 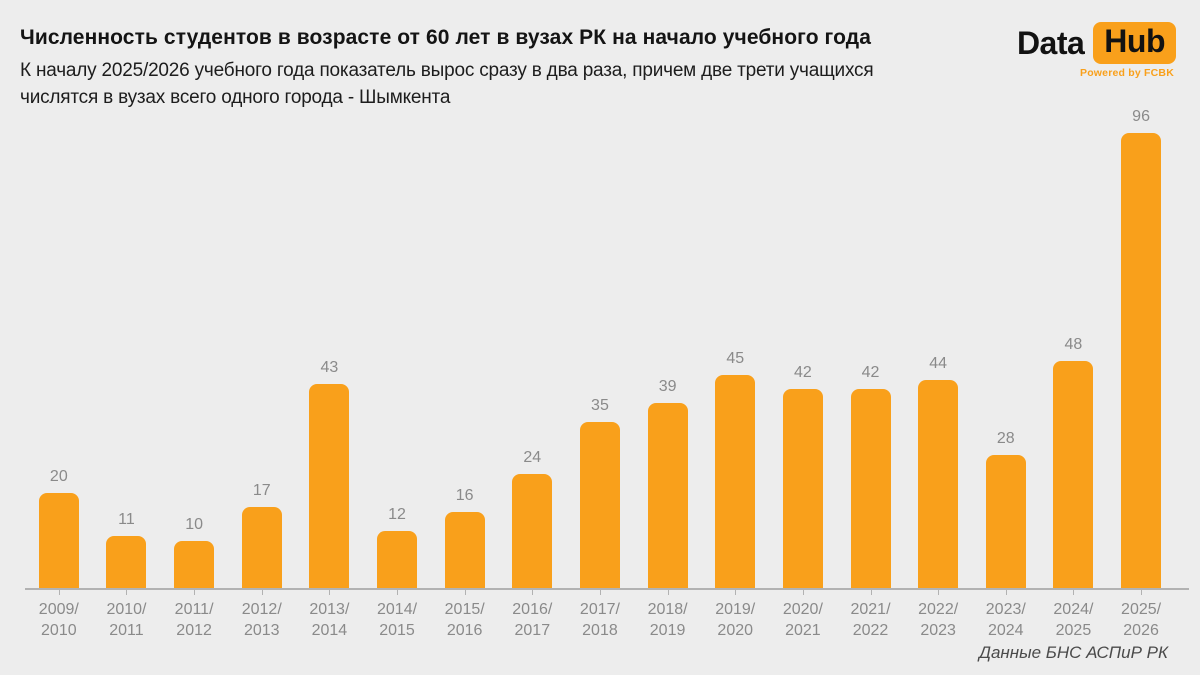 What do you see at coordinates (667, 387) in the screenshot?
I see `bar-value-label: 39` at bounding box center [667, 387].